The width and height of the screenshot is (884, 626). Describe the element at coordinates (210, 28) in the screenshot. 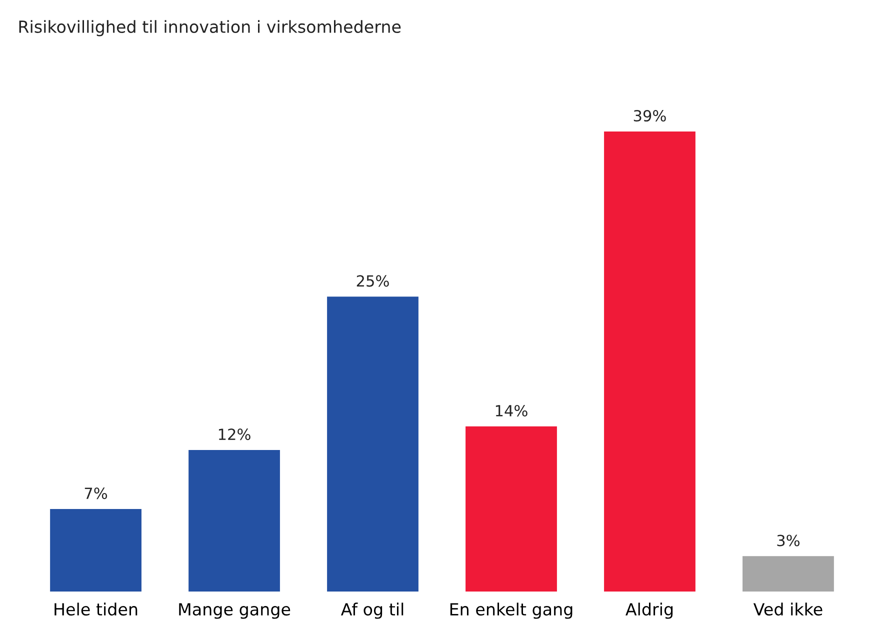

I see `chart-title: Risikovillighed til innovation i virksomhederne` at that location.